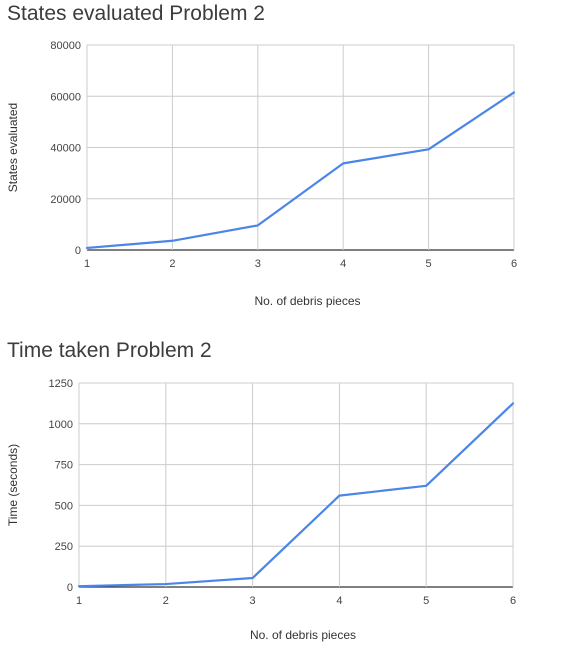  I want to click on chart2-y-axis-label: Time (seconds), so click(13, 485).